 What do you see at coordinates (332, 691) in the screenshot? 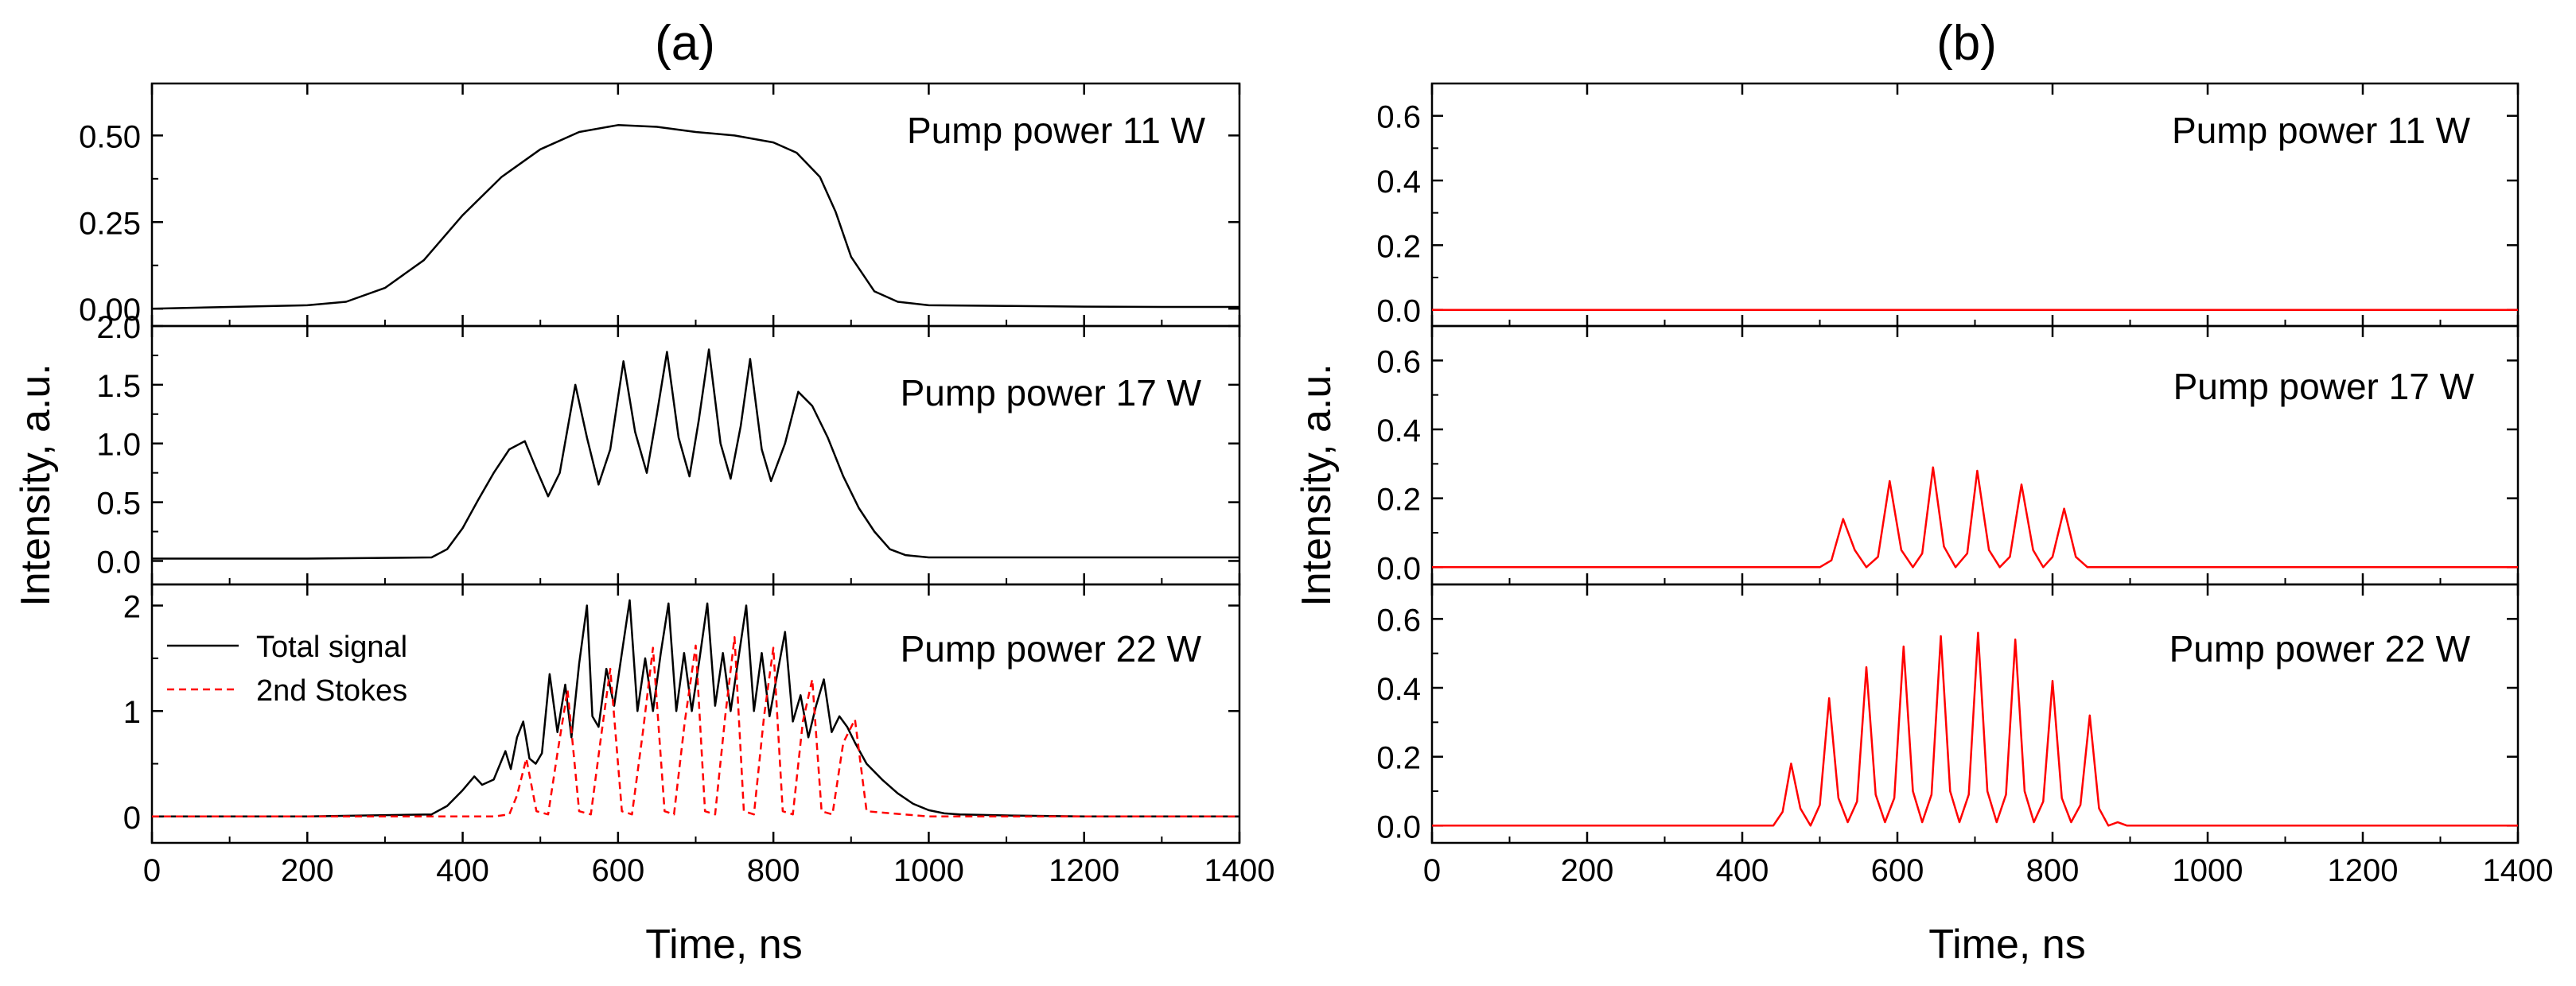
I see `legend-label-2nd-stokes: 2nd Stokes` at bounding box center [332, 691].